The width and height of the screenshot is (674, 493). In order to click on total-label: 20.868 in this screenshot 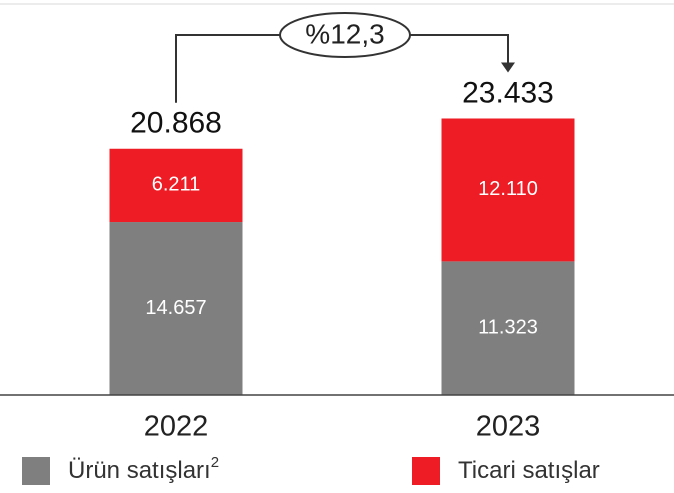, I will do `click(176, 123)`.